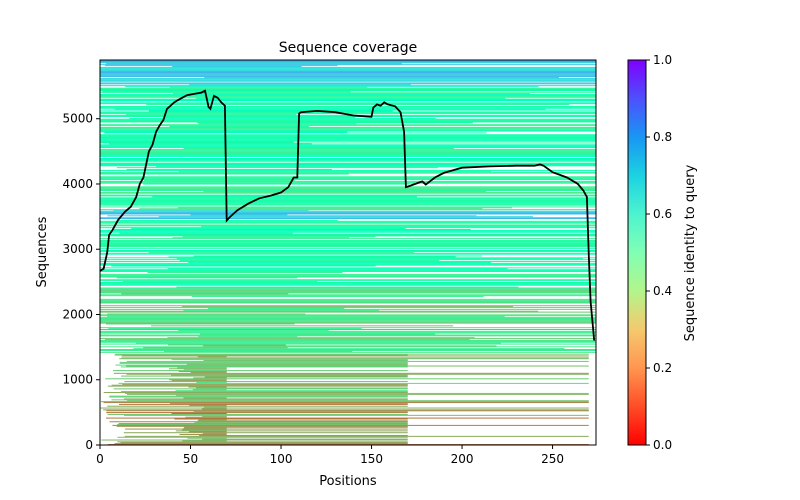 The height and width of the screenshot is (500, 800). Describe the element at coordinates (81, 282) in the screenshot. I see `y-axis: 0 1000 2000 3000 4000 5000` at that location.